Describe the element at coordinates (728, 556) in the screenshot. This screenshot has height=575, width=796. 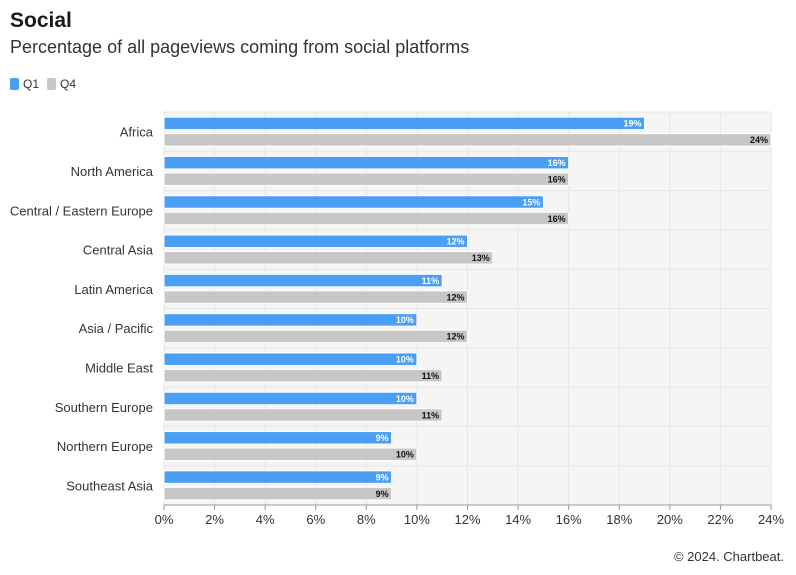
I see `copyright-footer: © 2024. Chartbeat.` at that location.